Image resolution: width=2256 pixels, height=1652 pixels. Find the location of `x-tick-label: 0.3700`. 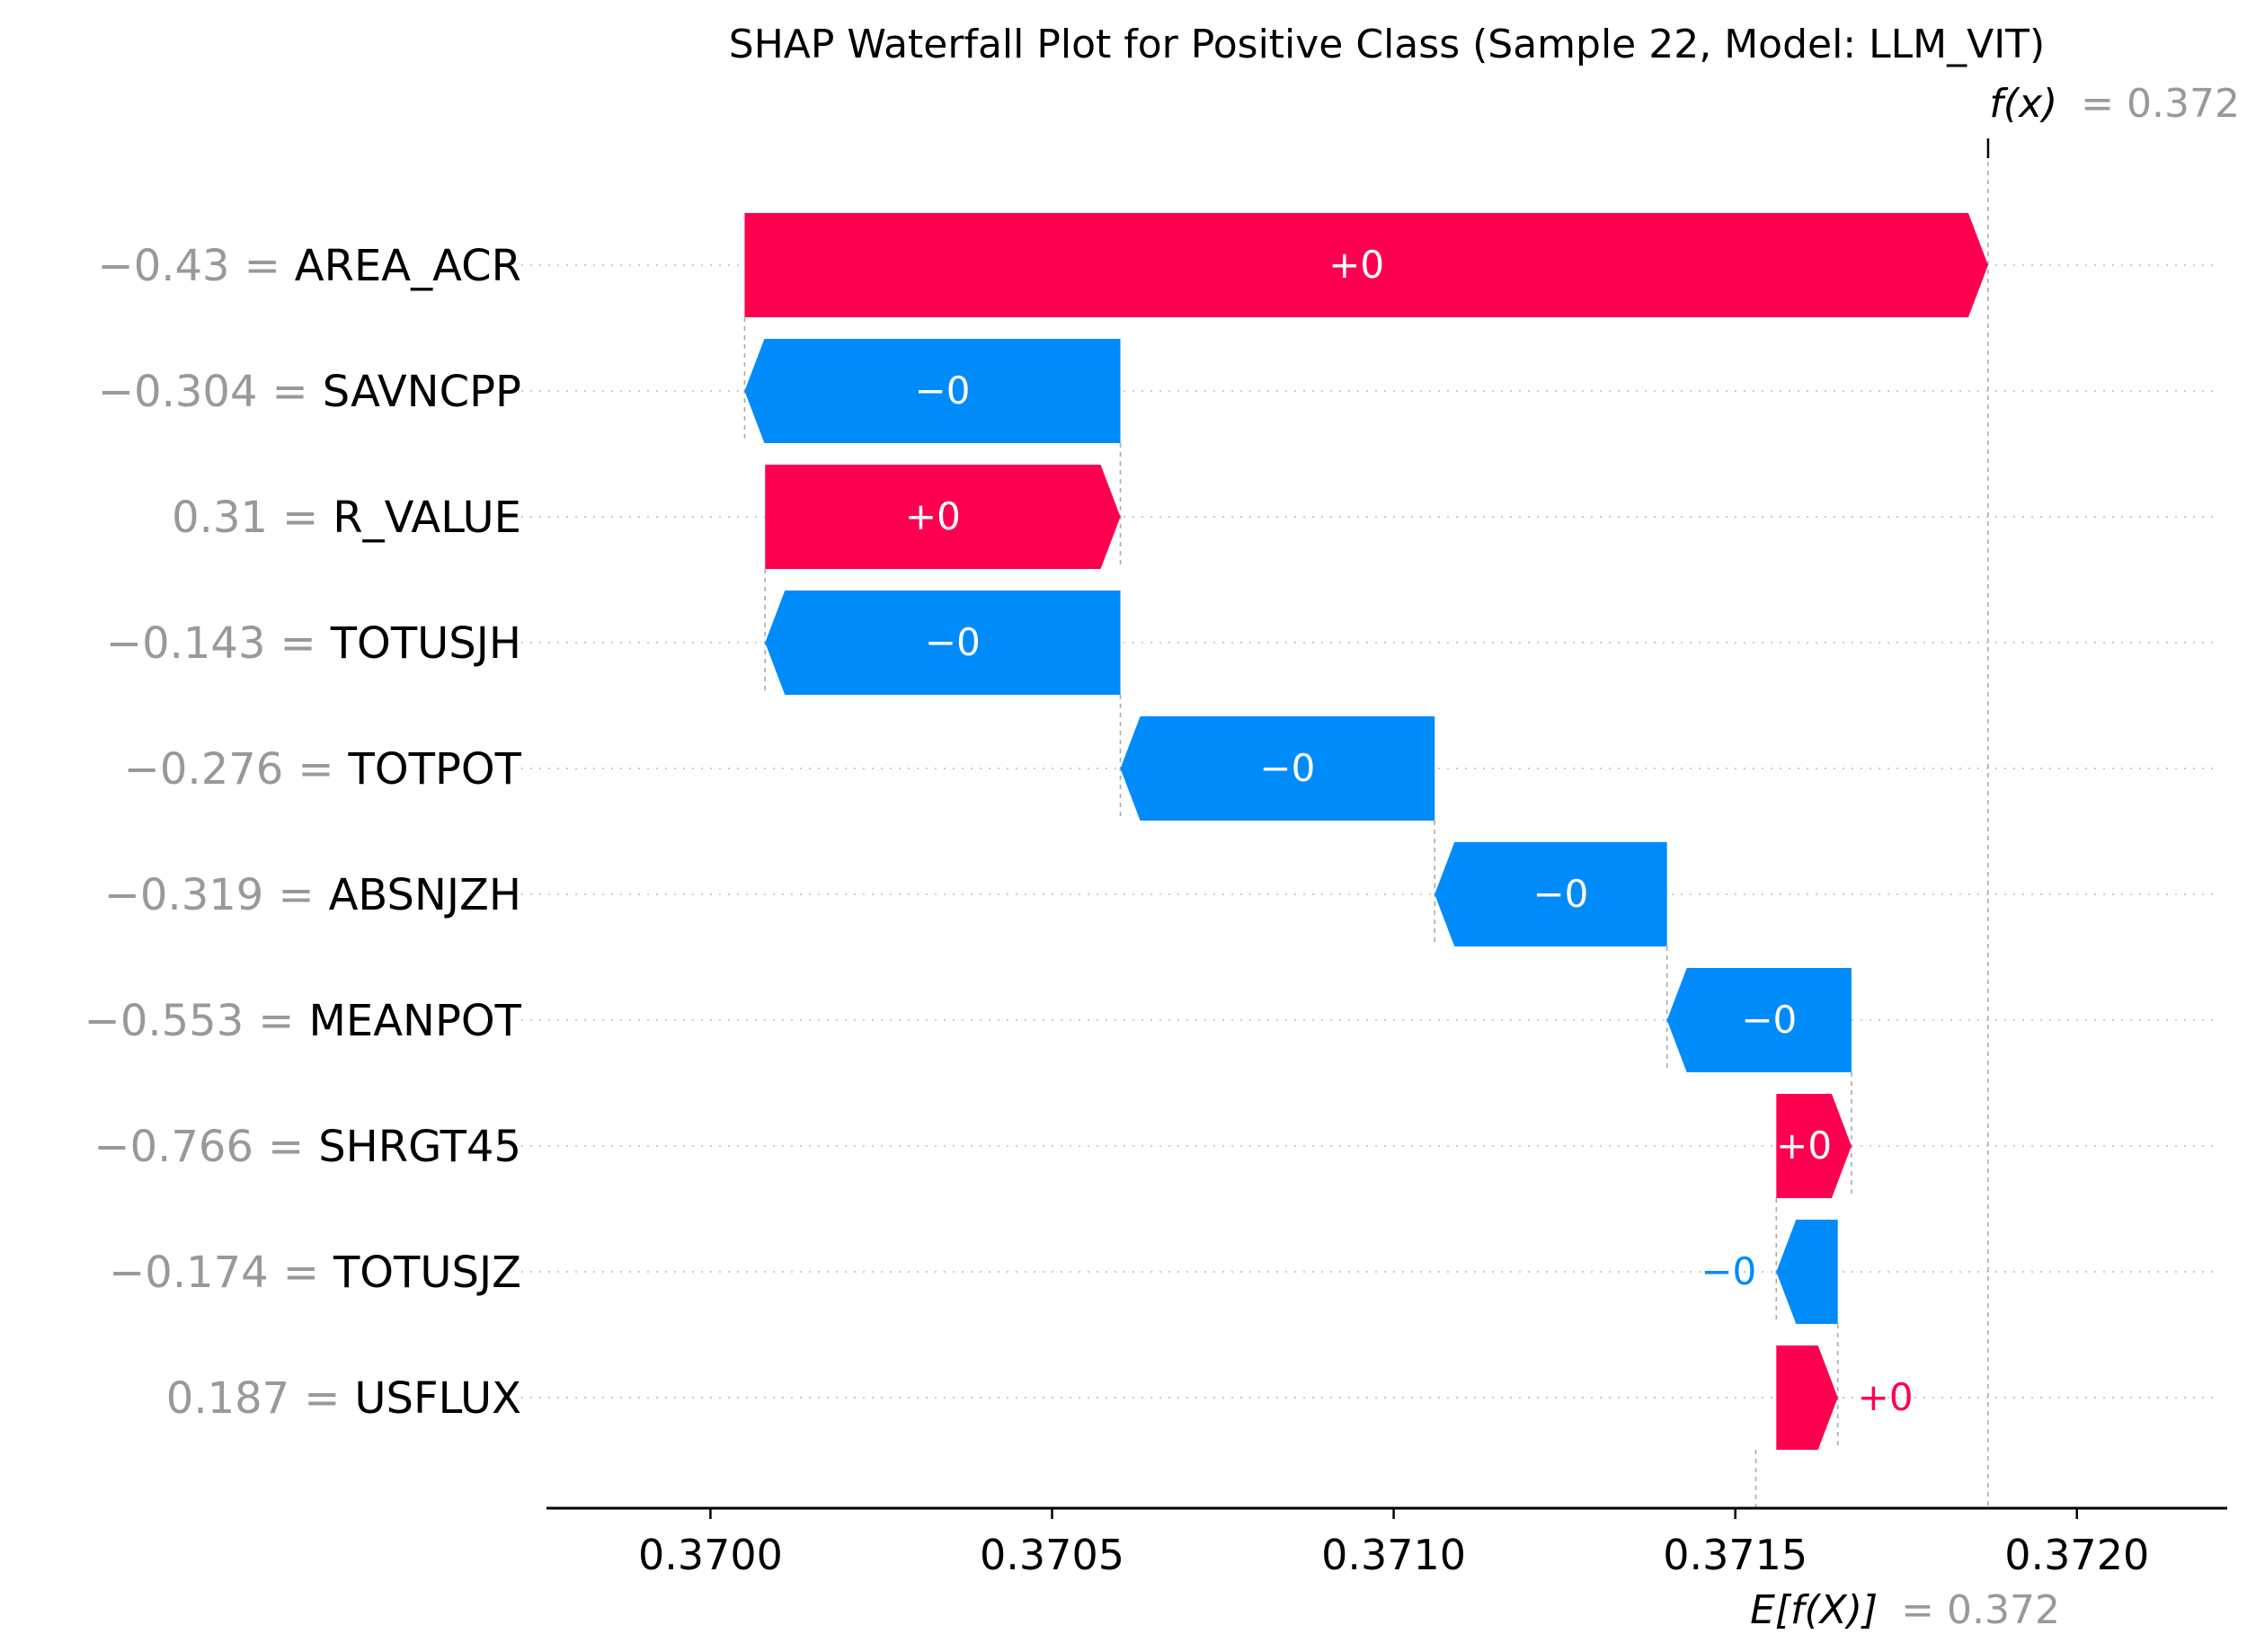

x-tick-label: 0.3700 is located at coordinates (710, 1555).